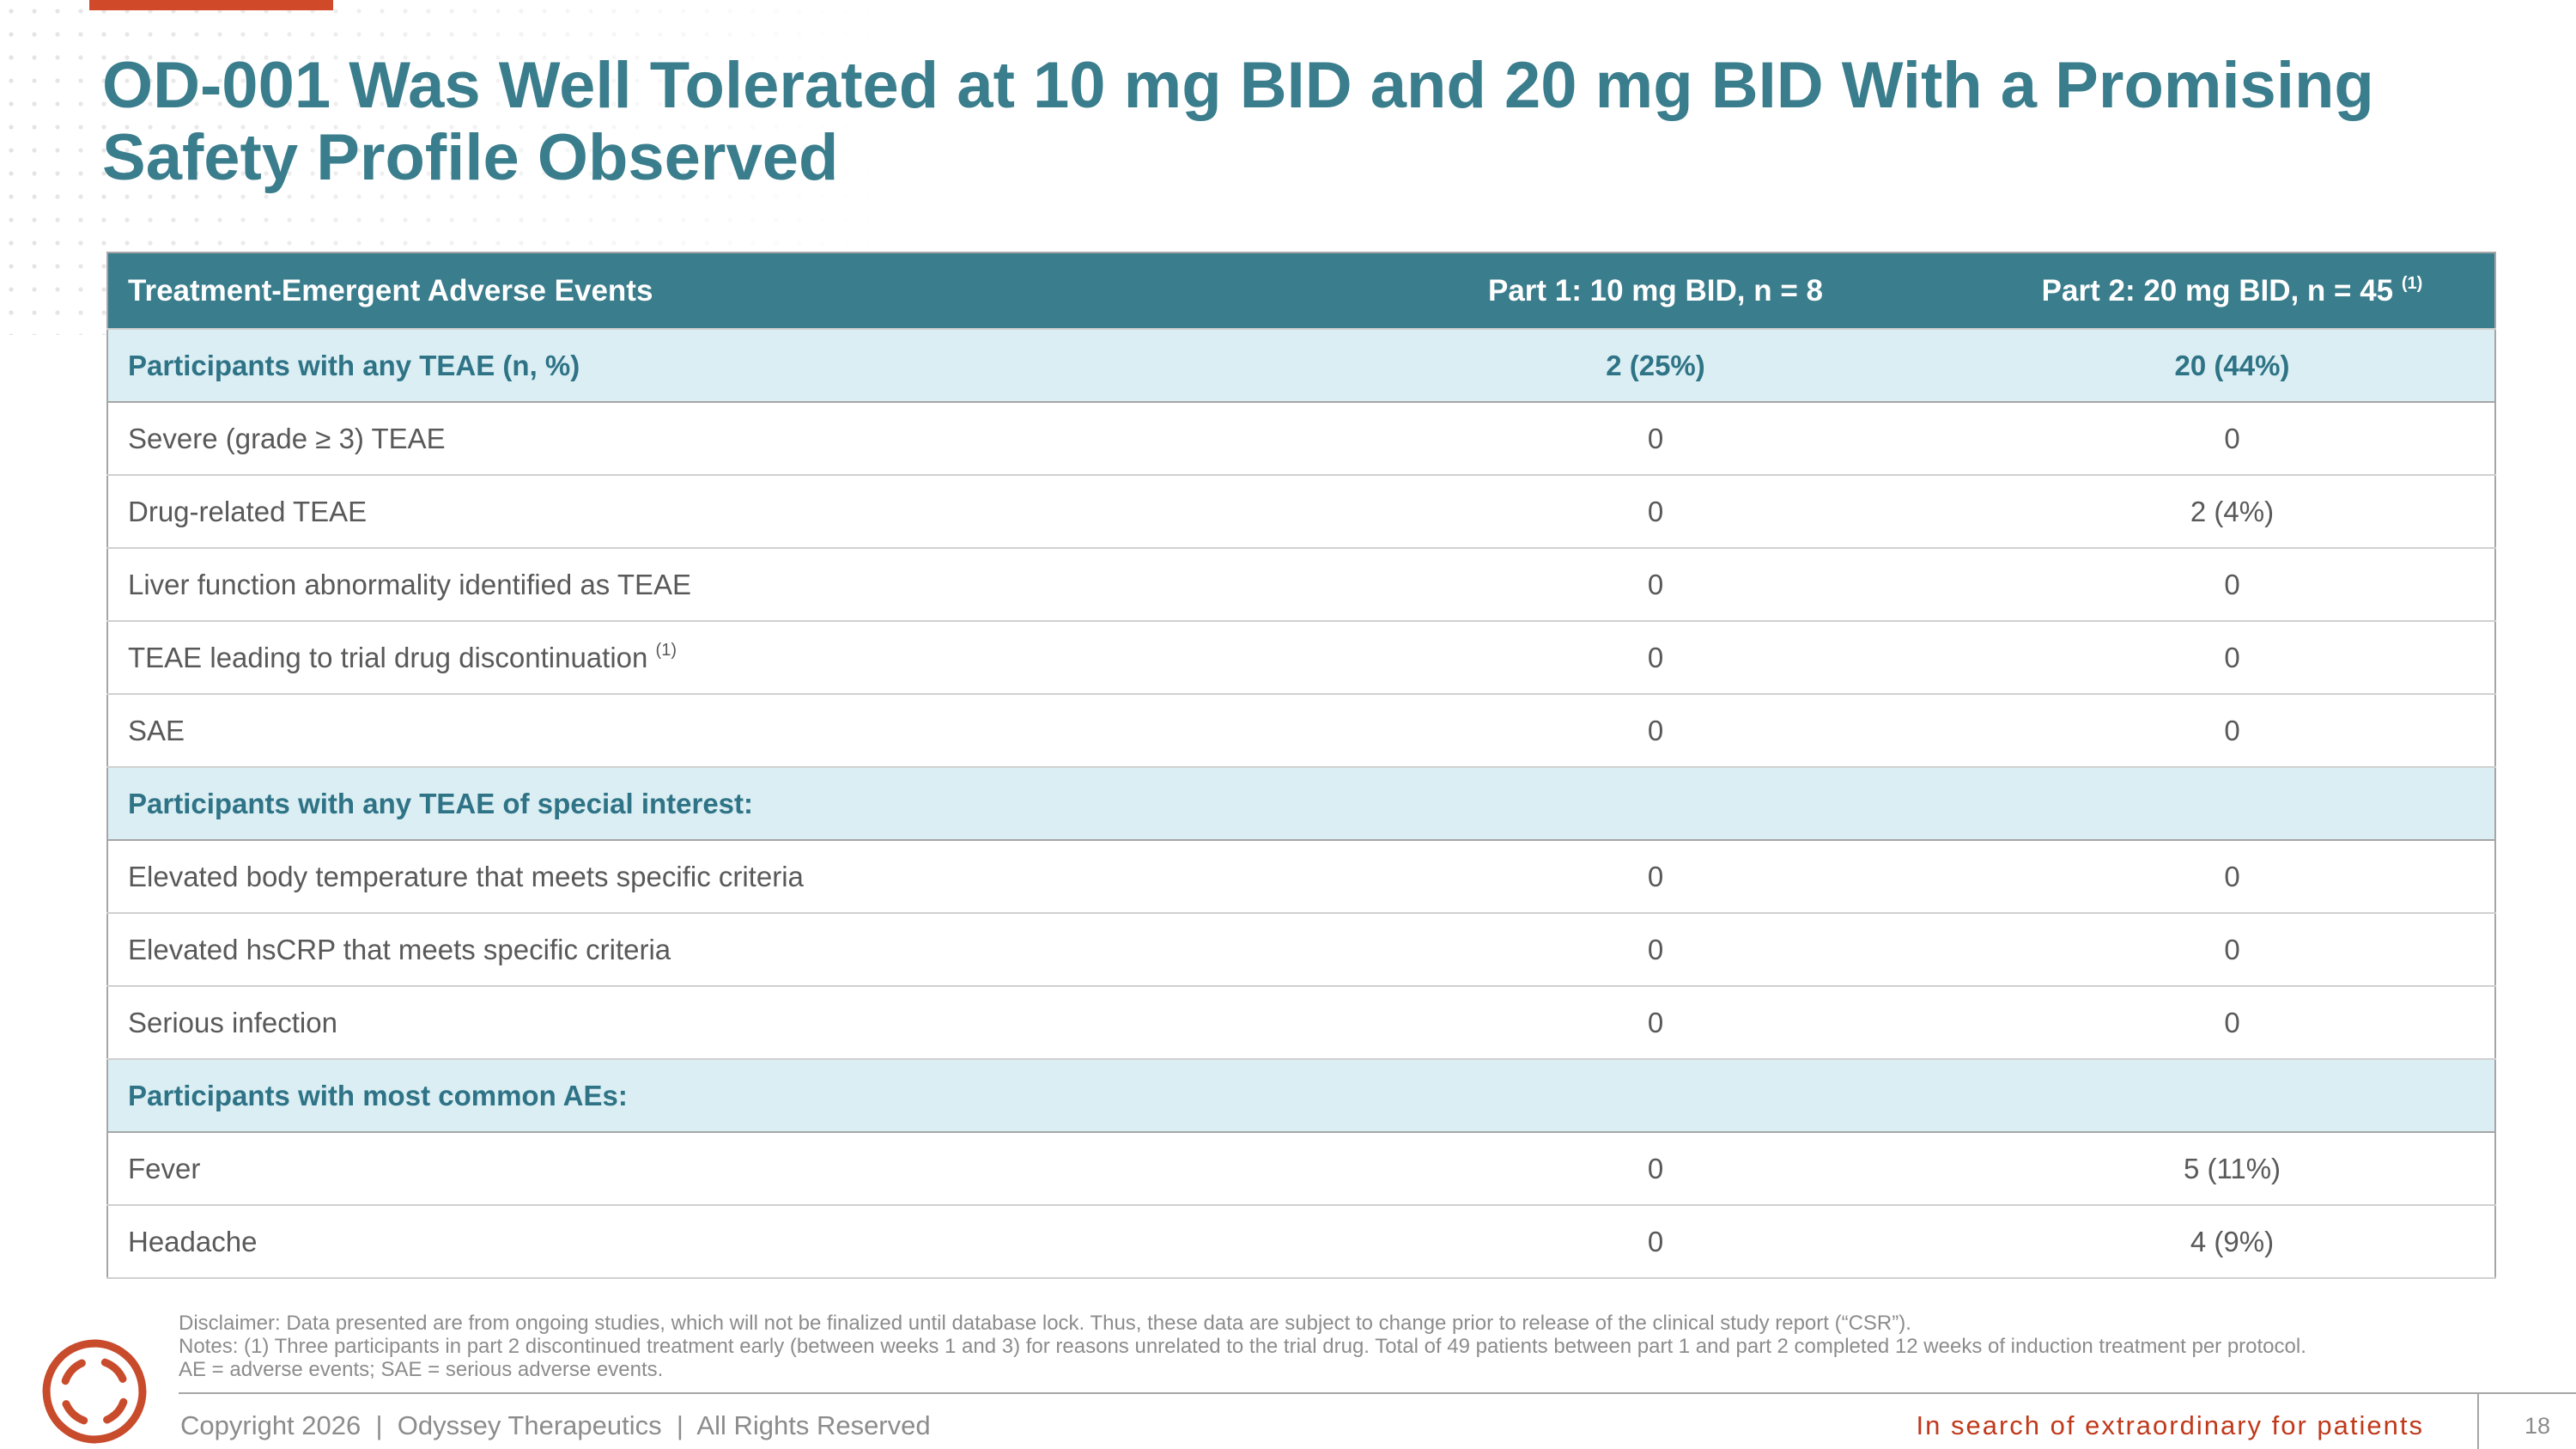 The image size is (2576, 1449). I want to click on section-value: 2 (25%), so click(1656, 365).